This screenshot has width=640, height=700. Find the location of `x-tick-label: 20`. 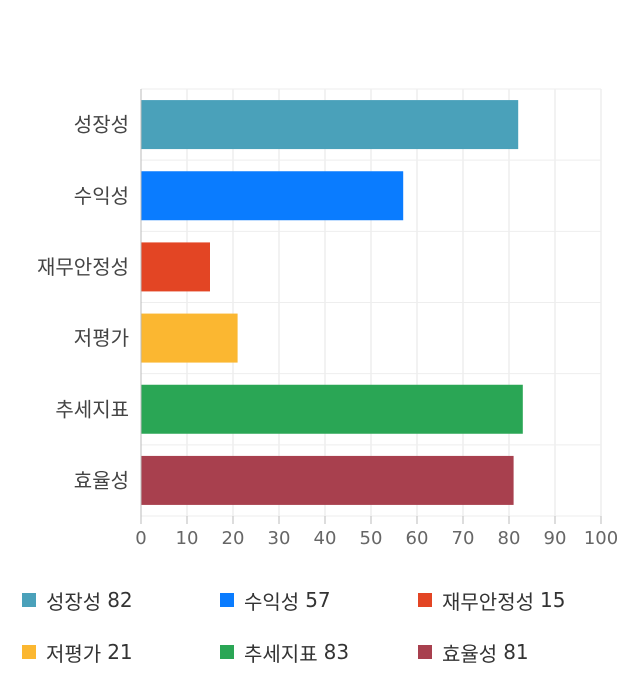

x-tick-label: 20 is located at coordinates (233, 538).